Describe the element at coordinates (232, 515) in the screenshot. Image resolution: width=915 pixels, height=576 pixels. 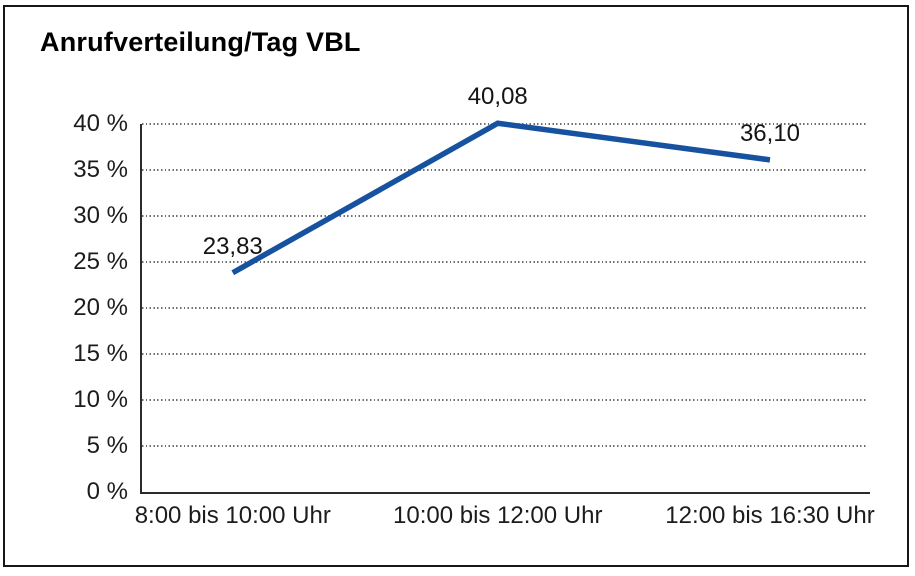
I see `x-tick-label: 8:00 bis 10:00 Uhr` at that location.